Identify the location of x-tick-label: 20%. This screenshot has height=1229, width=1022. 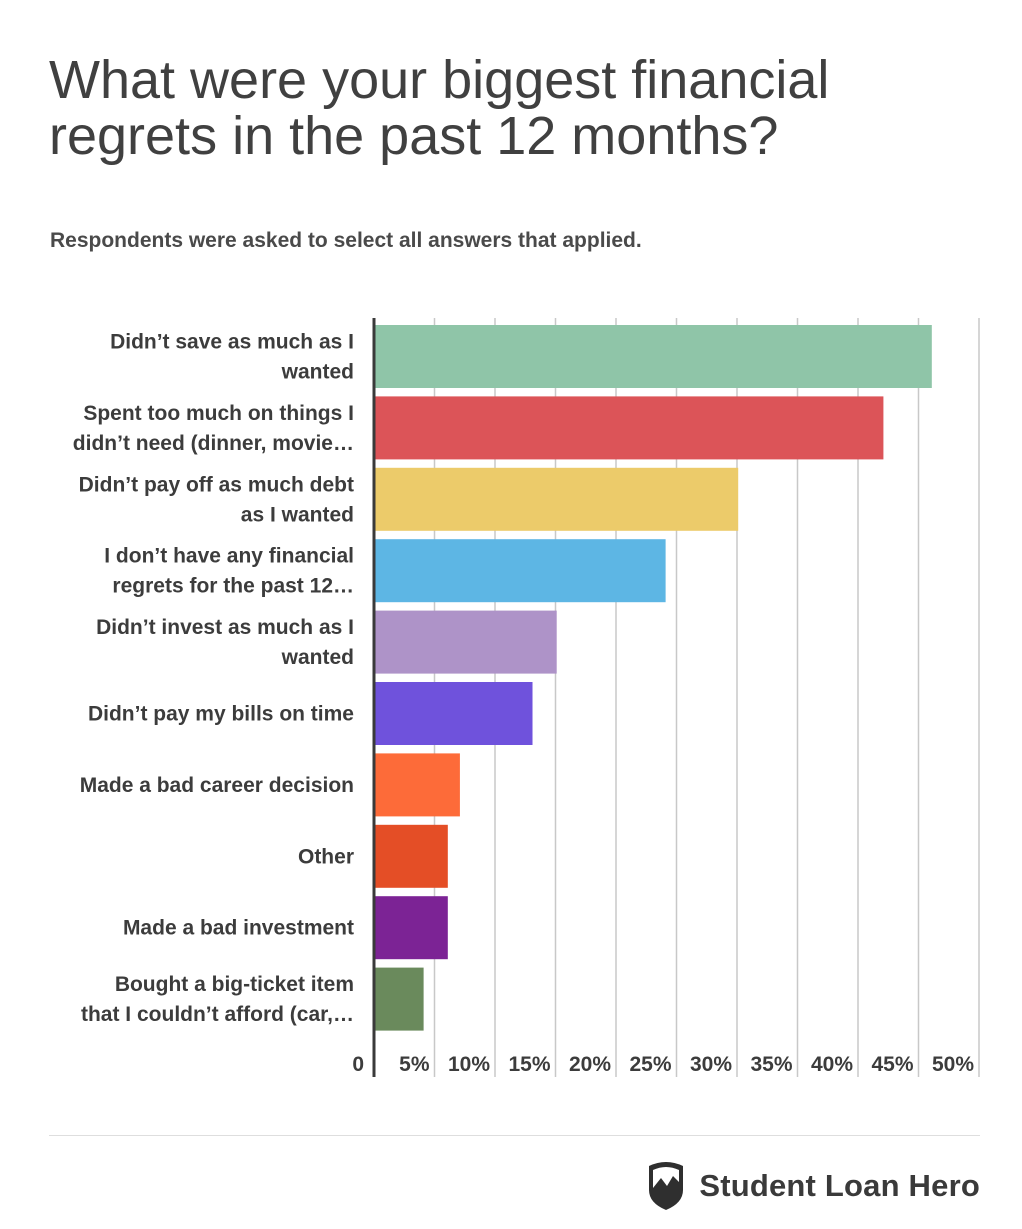
(590, 1064).